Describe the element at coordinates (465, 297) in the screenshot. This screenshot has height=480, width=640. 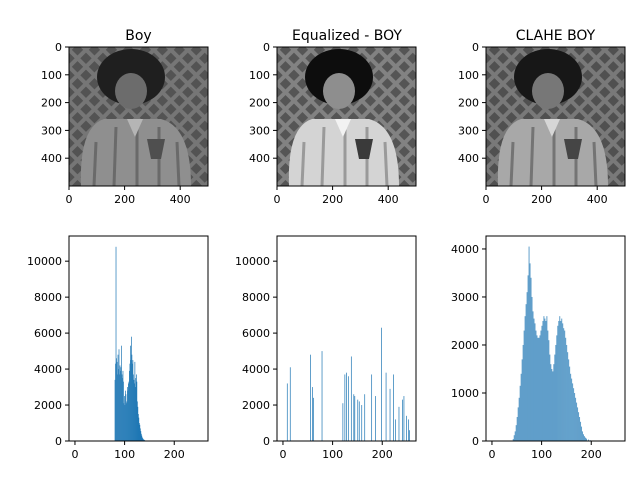
I see `y-tick-label: 3000` at that location.